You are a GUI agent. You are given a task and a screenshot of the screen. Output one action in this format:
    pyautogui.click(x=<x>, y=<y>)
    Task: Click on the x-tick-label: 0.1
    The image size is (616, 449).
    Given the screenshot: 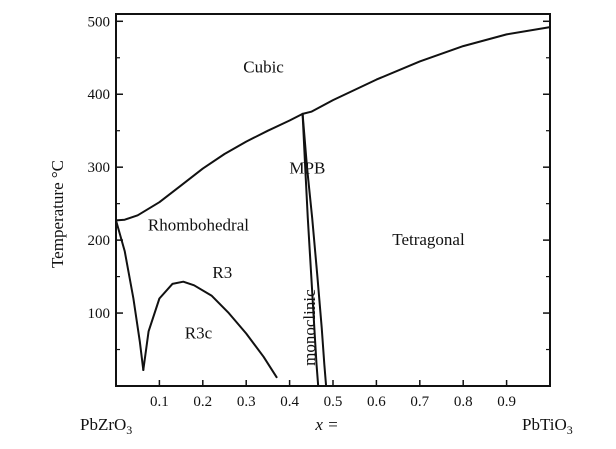 What is the action you would take?
    pyautogui.click(x=159, y=402)
    